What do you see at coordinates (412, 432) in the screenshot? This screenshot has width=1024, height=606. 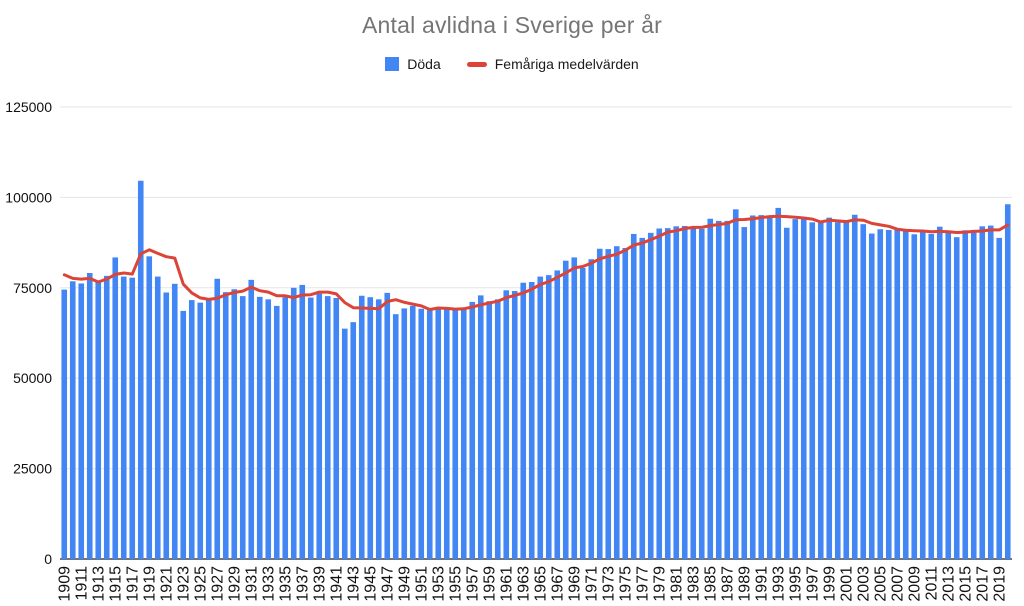 I see `bar-1950` at bounding box center [412, 432].